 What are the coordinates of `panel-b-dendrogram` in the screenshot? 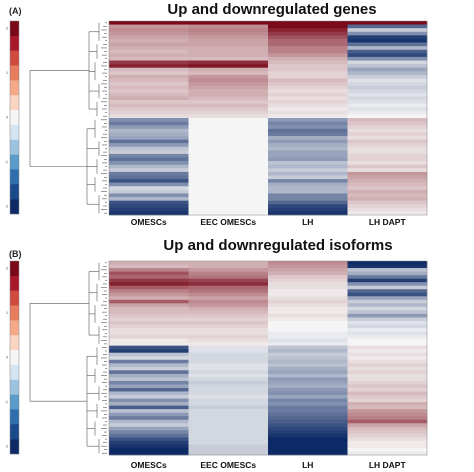 It's located at (68, 358).